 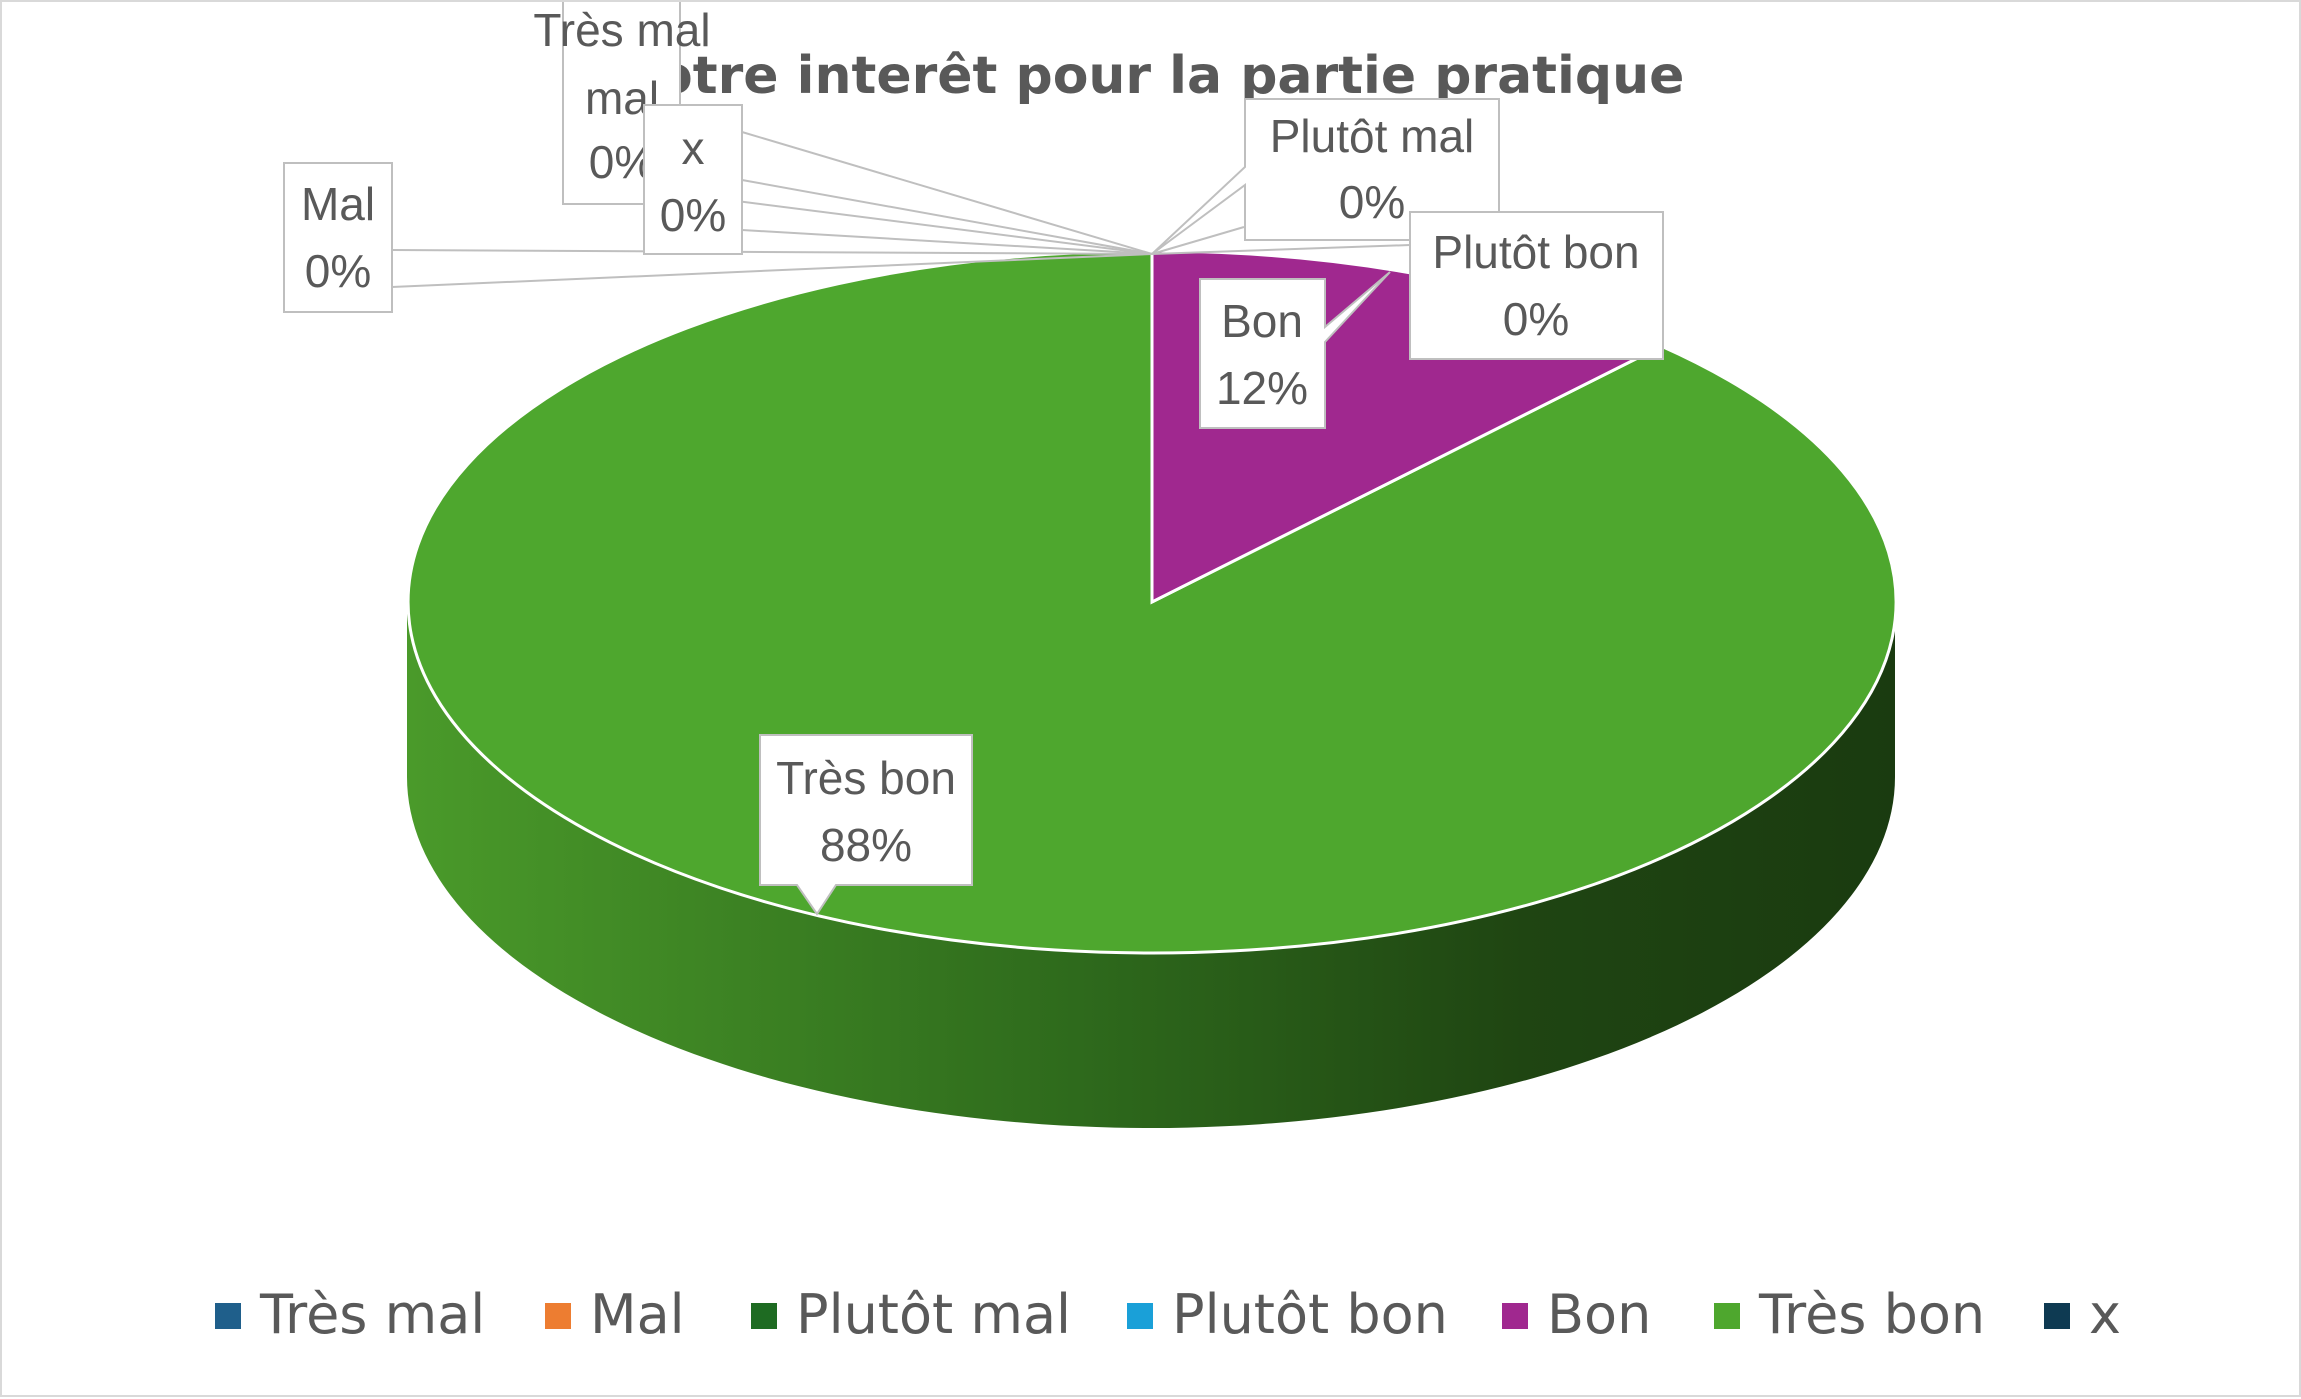 I want to click on legend-label-x: x, so click(x=2105, y=1314).